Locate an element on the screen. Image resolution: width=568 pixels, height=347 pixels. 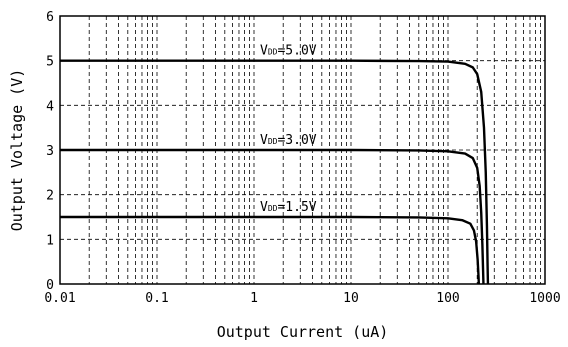
y-tick-label: 3 is located at coordinates (50, 151).